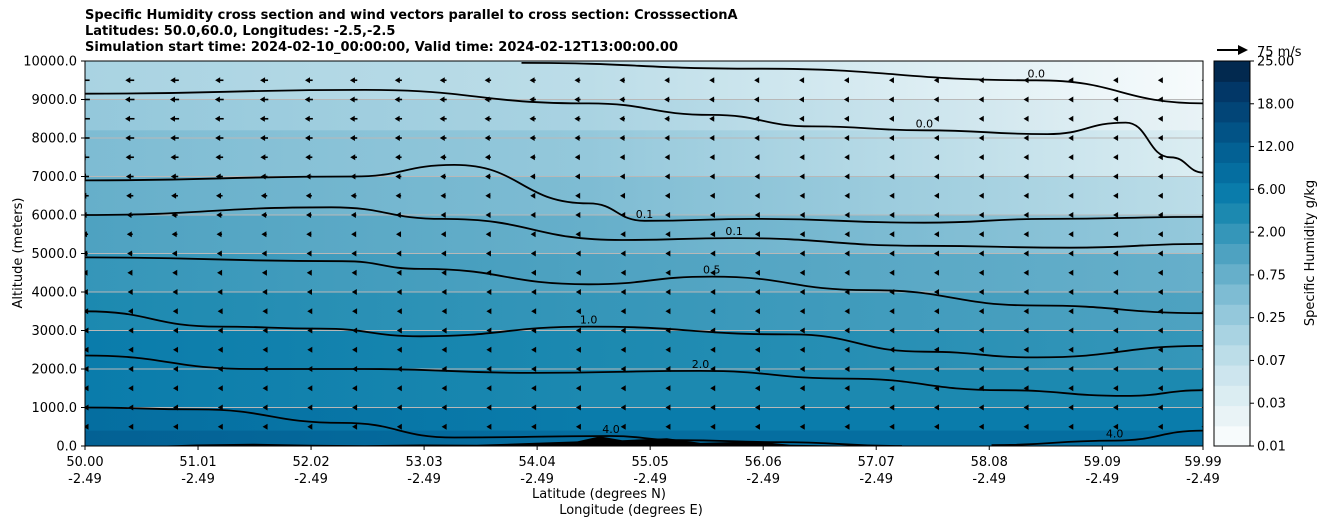 This screenshot has width=1326, height=526. What do you see at coordinates (1271, 404) in the screenshot?
I see `colorbar-tick-label: 0.03` at bounding box center [1271, 404].